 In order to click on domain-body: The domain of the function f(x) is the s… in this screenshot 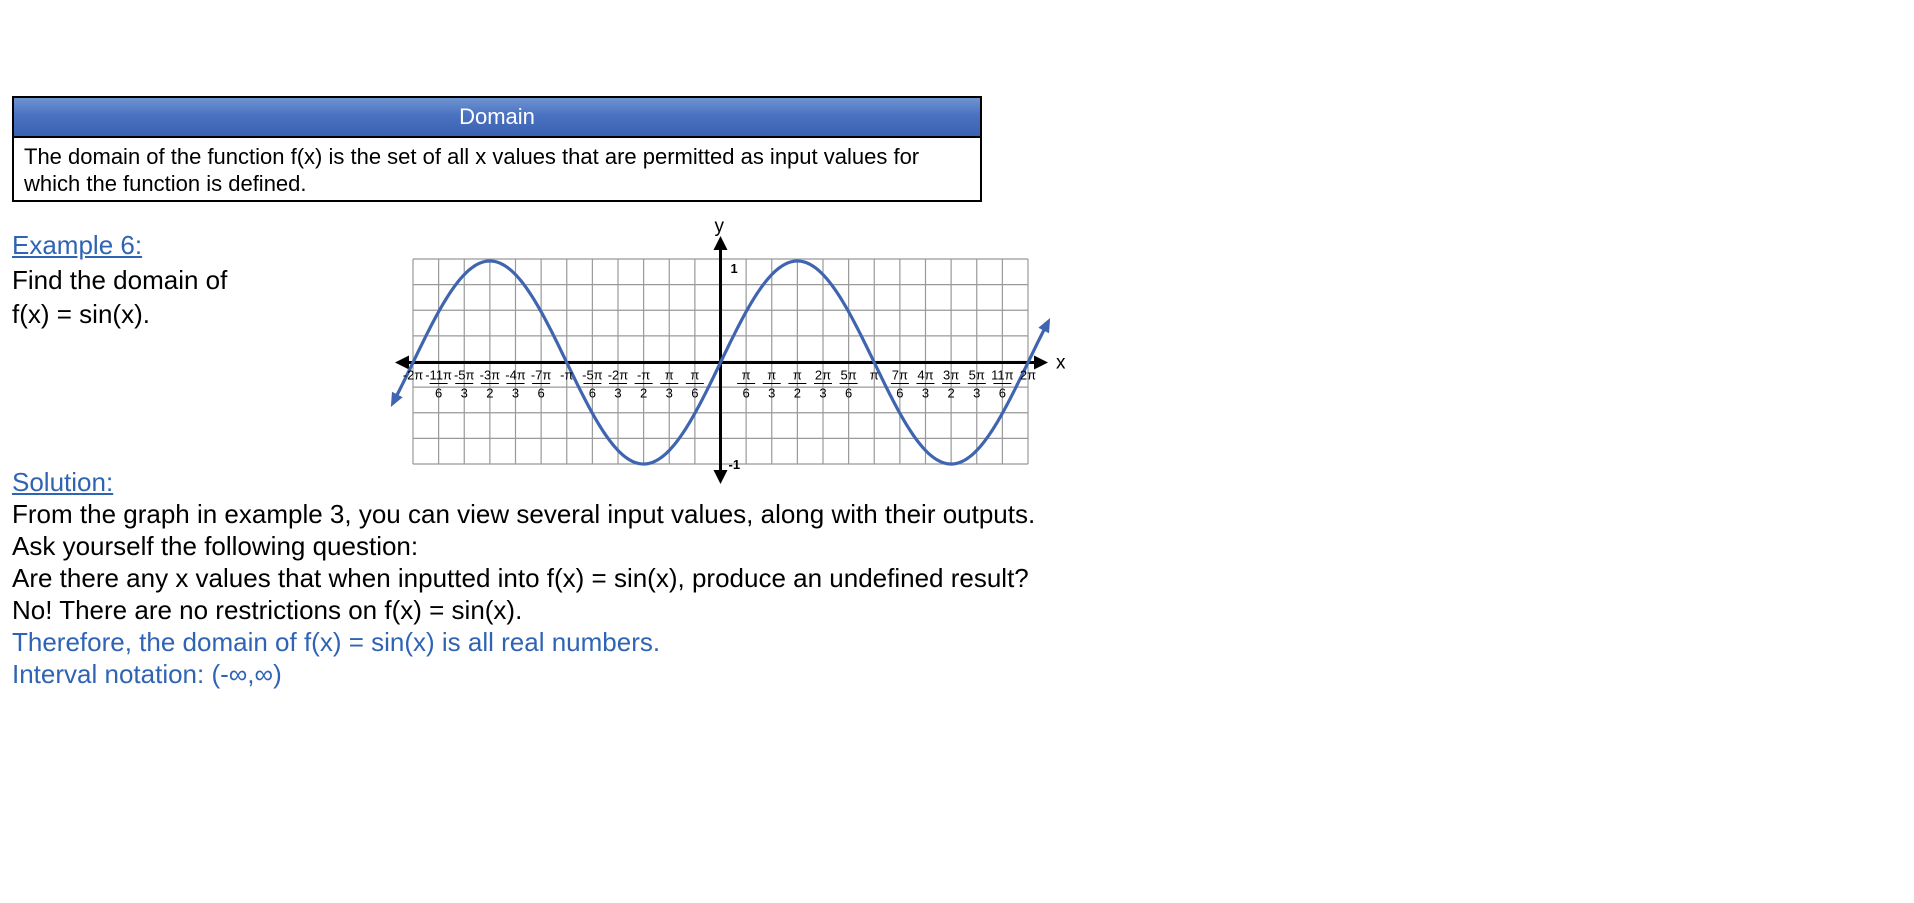, I will do `click(472, 170)`.